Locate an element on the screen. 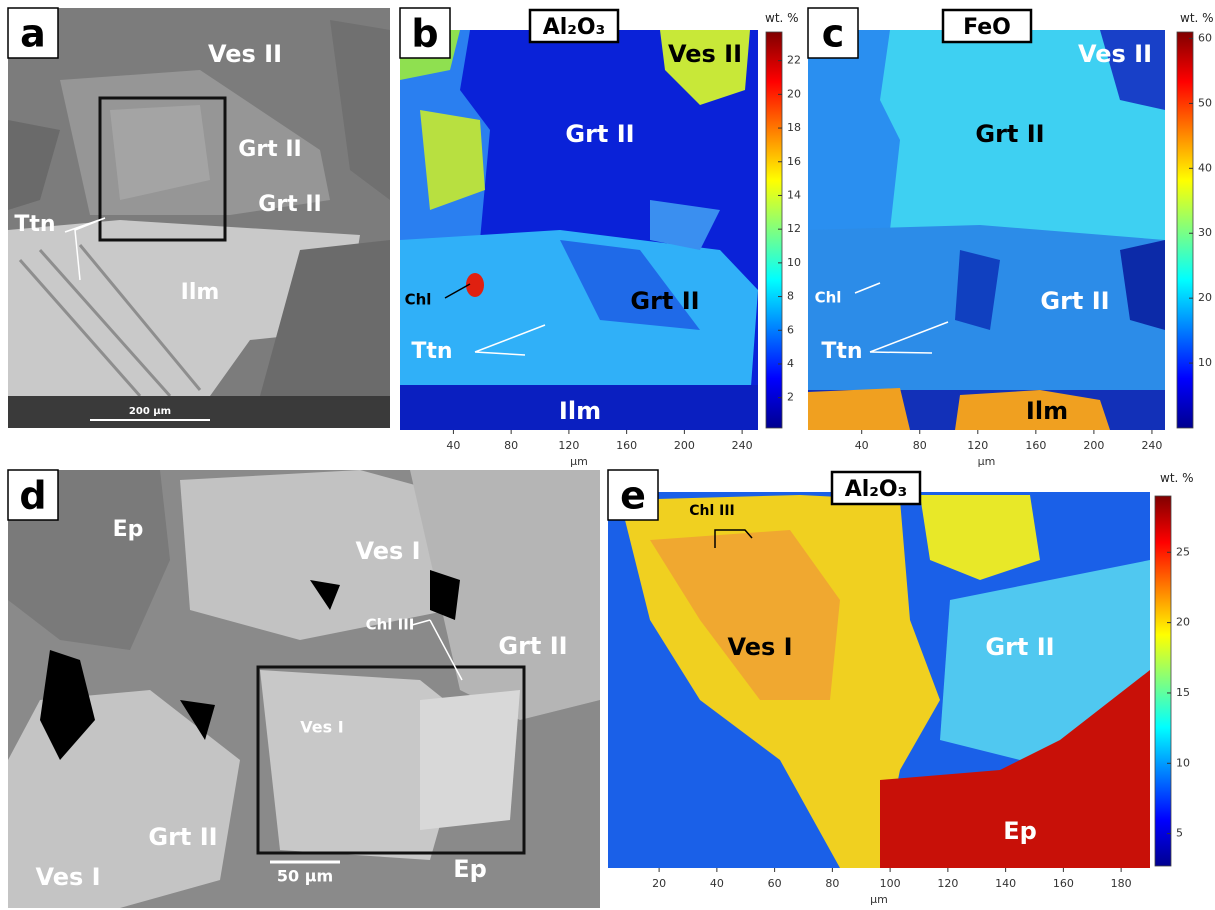 The image size is (1215, 910). panel-letter: e is located at coordinates (633, 496).